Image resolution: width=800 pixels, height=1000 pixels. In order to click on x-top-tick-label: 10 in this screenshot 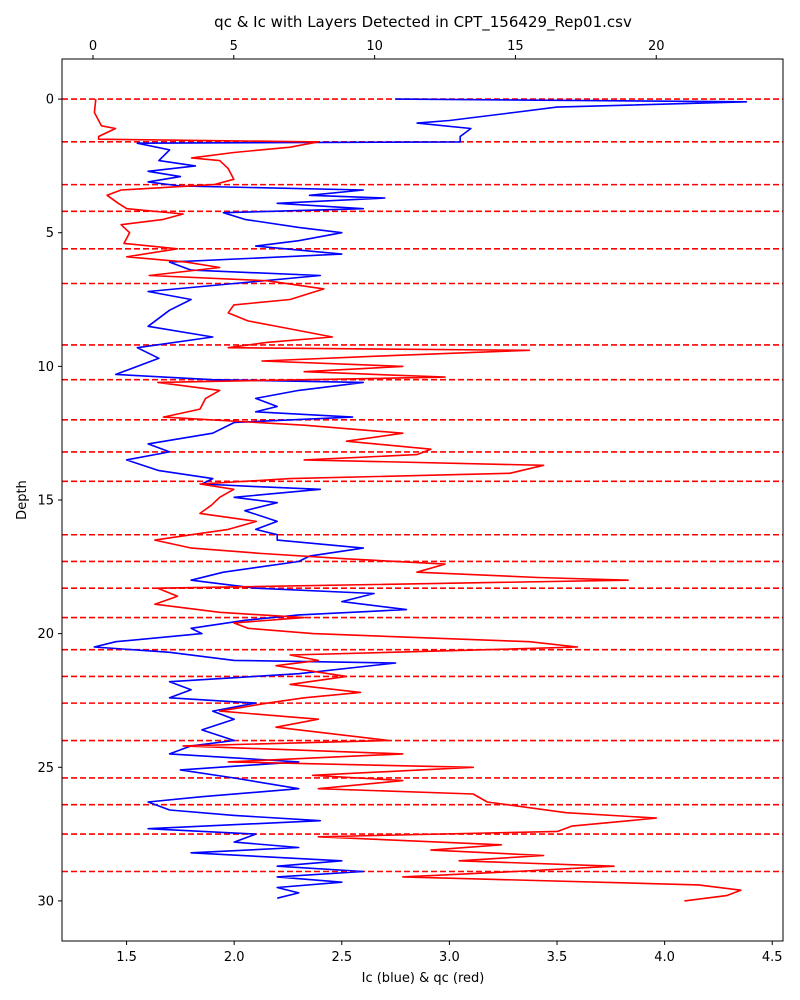, I will do `click(374, 46)`.